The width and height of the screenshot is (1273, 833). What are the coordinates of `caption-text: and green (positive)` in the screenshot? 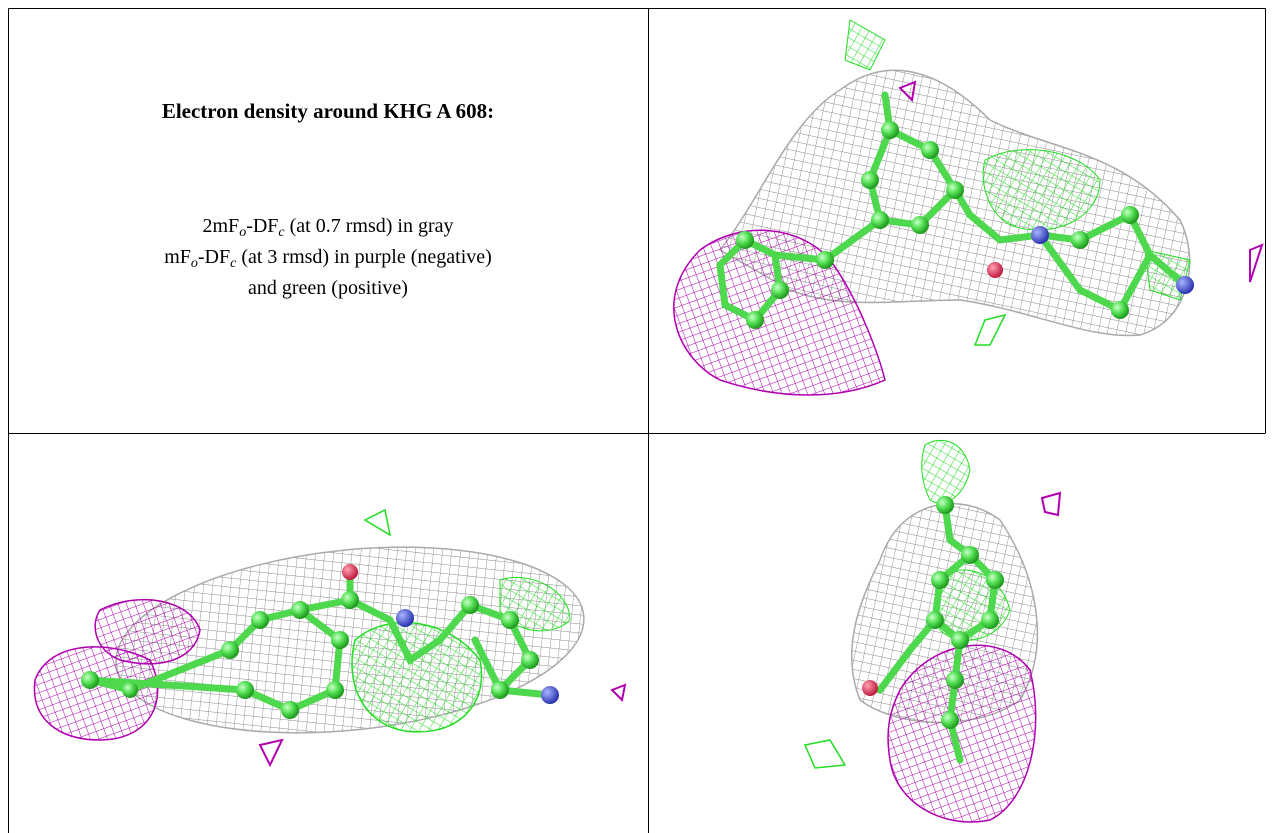 It's located at (328, 288).